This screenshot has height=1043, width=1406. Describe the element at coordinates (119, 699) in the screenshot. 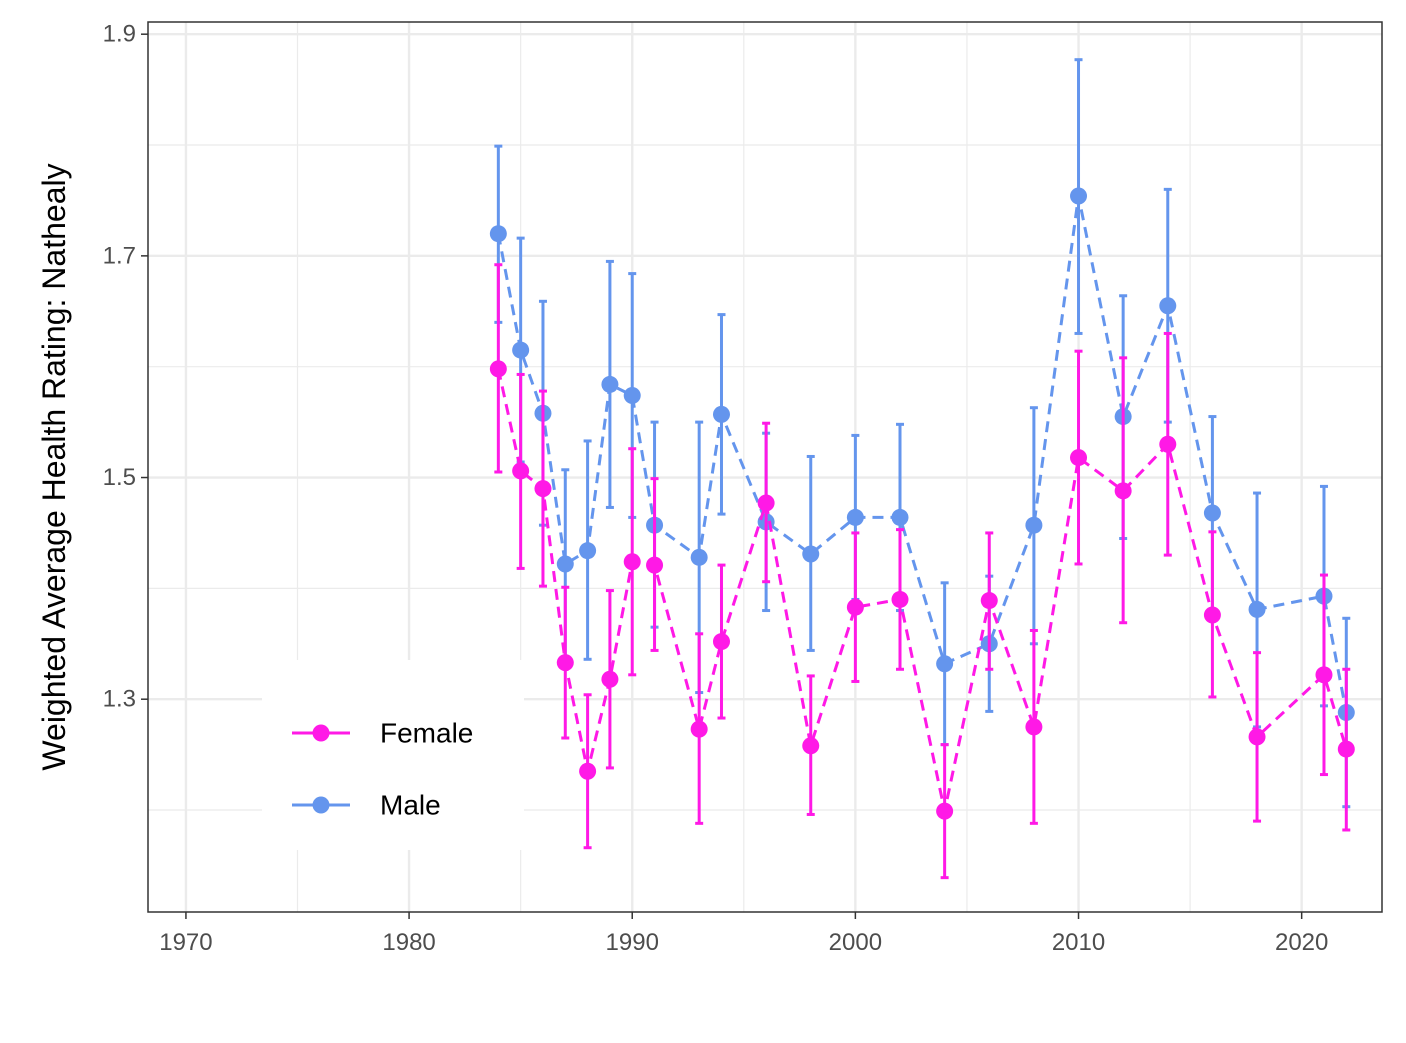

I see `y-tick-label: 1.3` at that location.